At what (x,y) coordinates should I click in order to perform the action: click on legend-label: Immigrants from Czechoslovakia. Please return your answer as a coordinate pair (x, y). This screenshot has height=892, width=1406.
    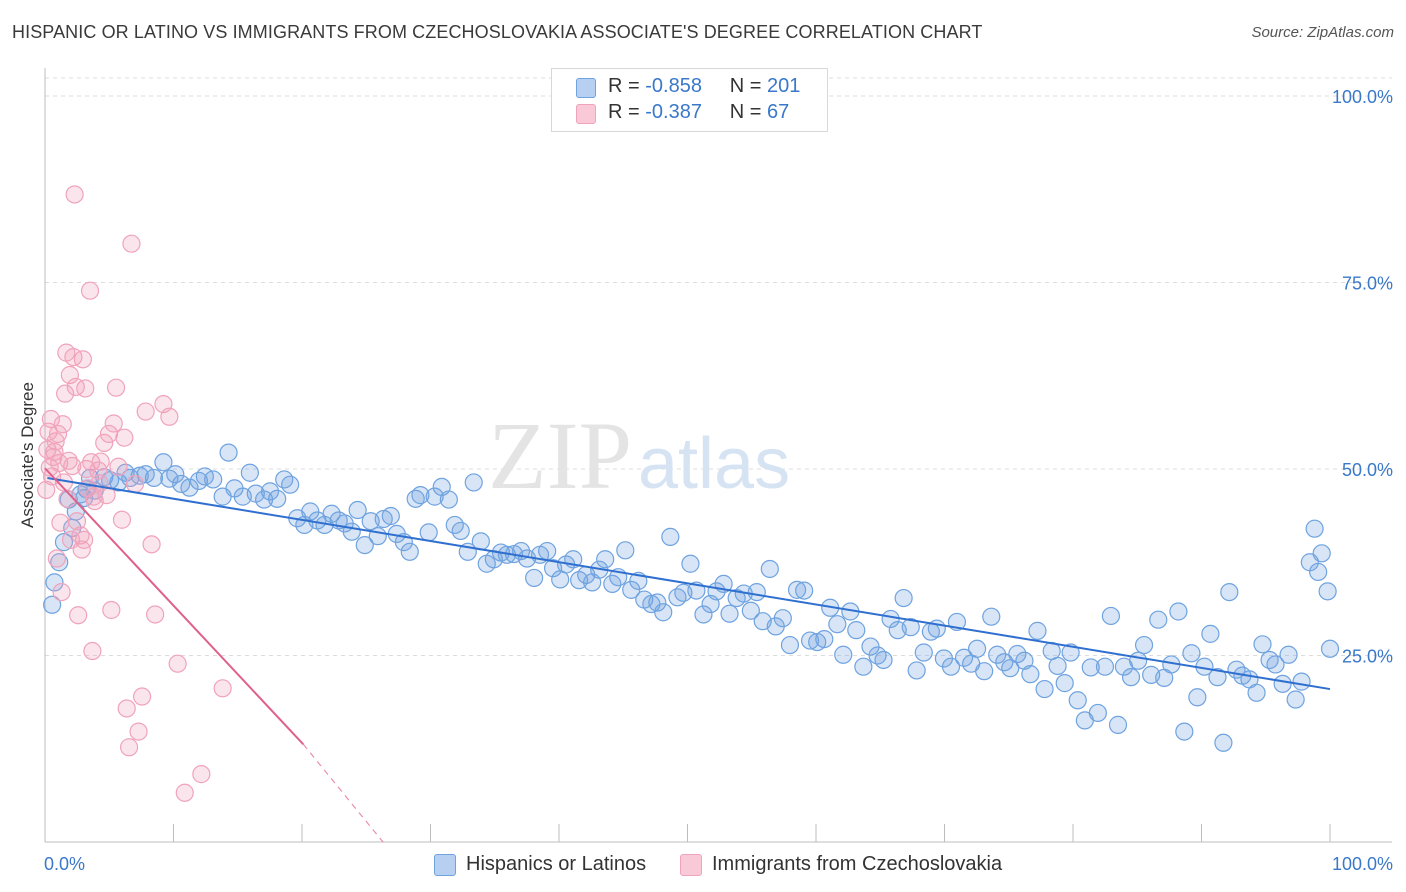
    Looking at the image, I should click on (857, 864).